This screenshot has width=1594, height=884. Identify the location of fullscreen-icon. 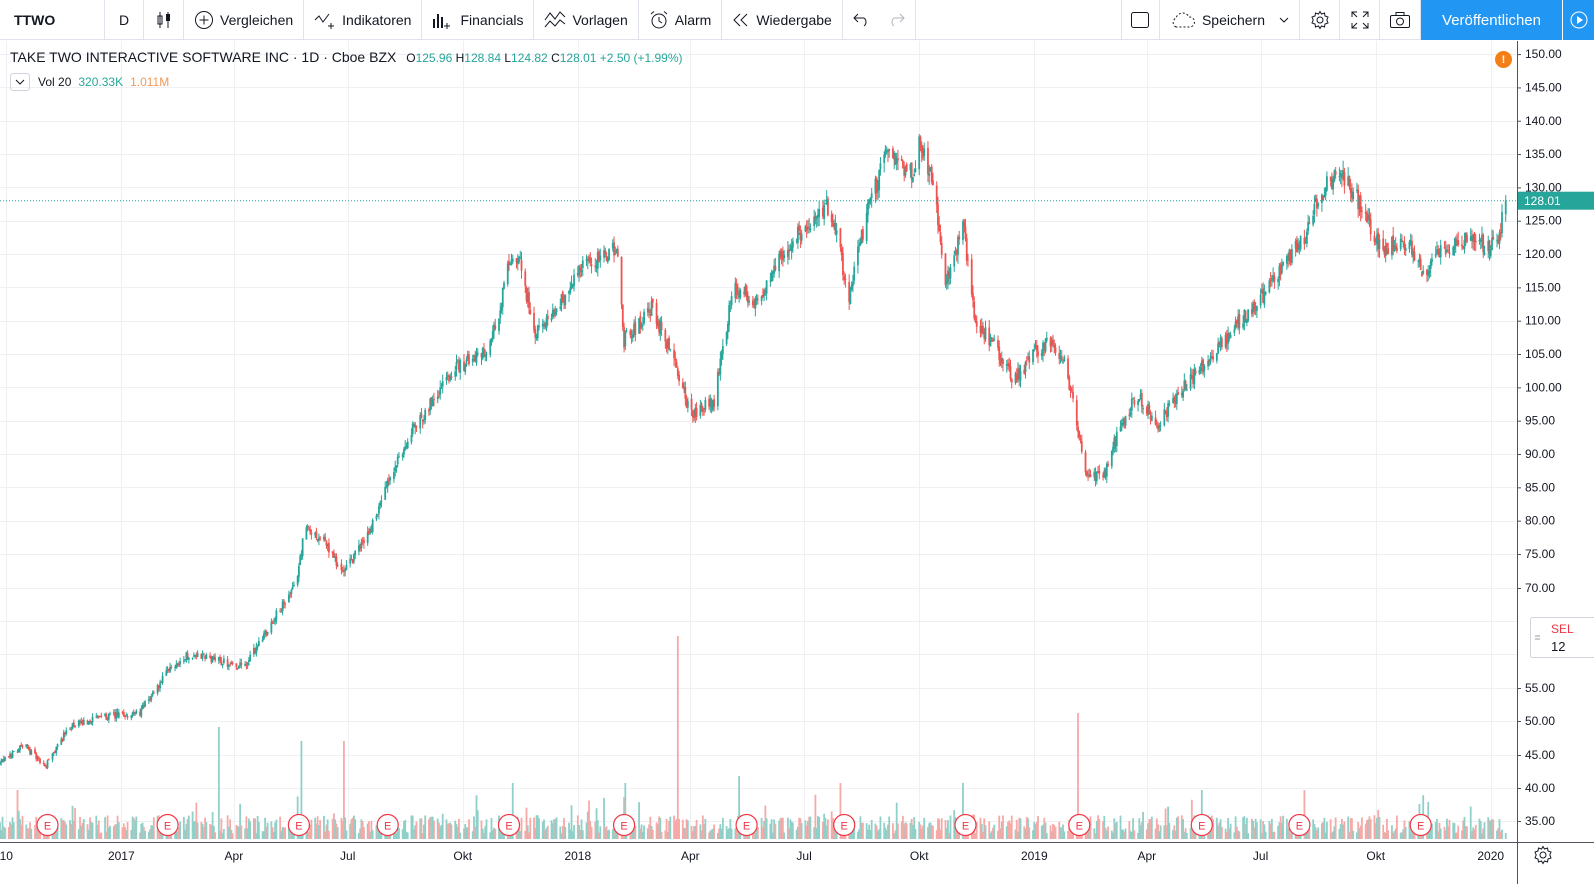
(1359, 20).